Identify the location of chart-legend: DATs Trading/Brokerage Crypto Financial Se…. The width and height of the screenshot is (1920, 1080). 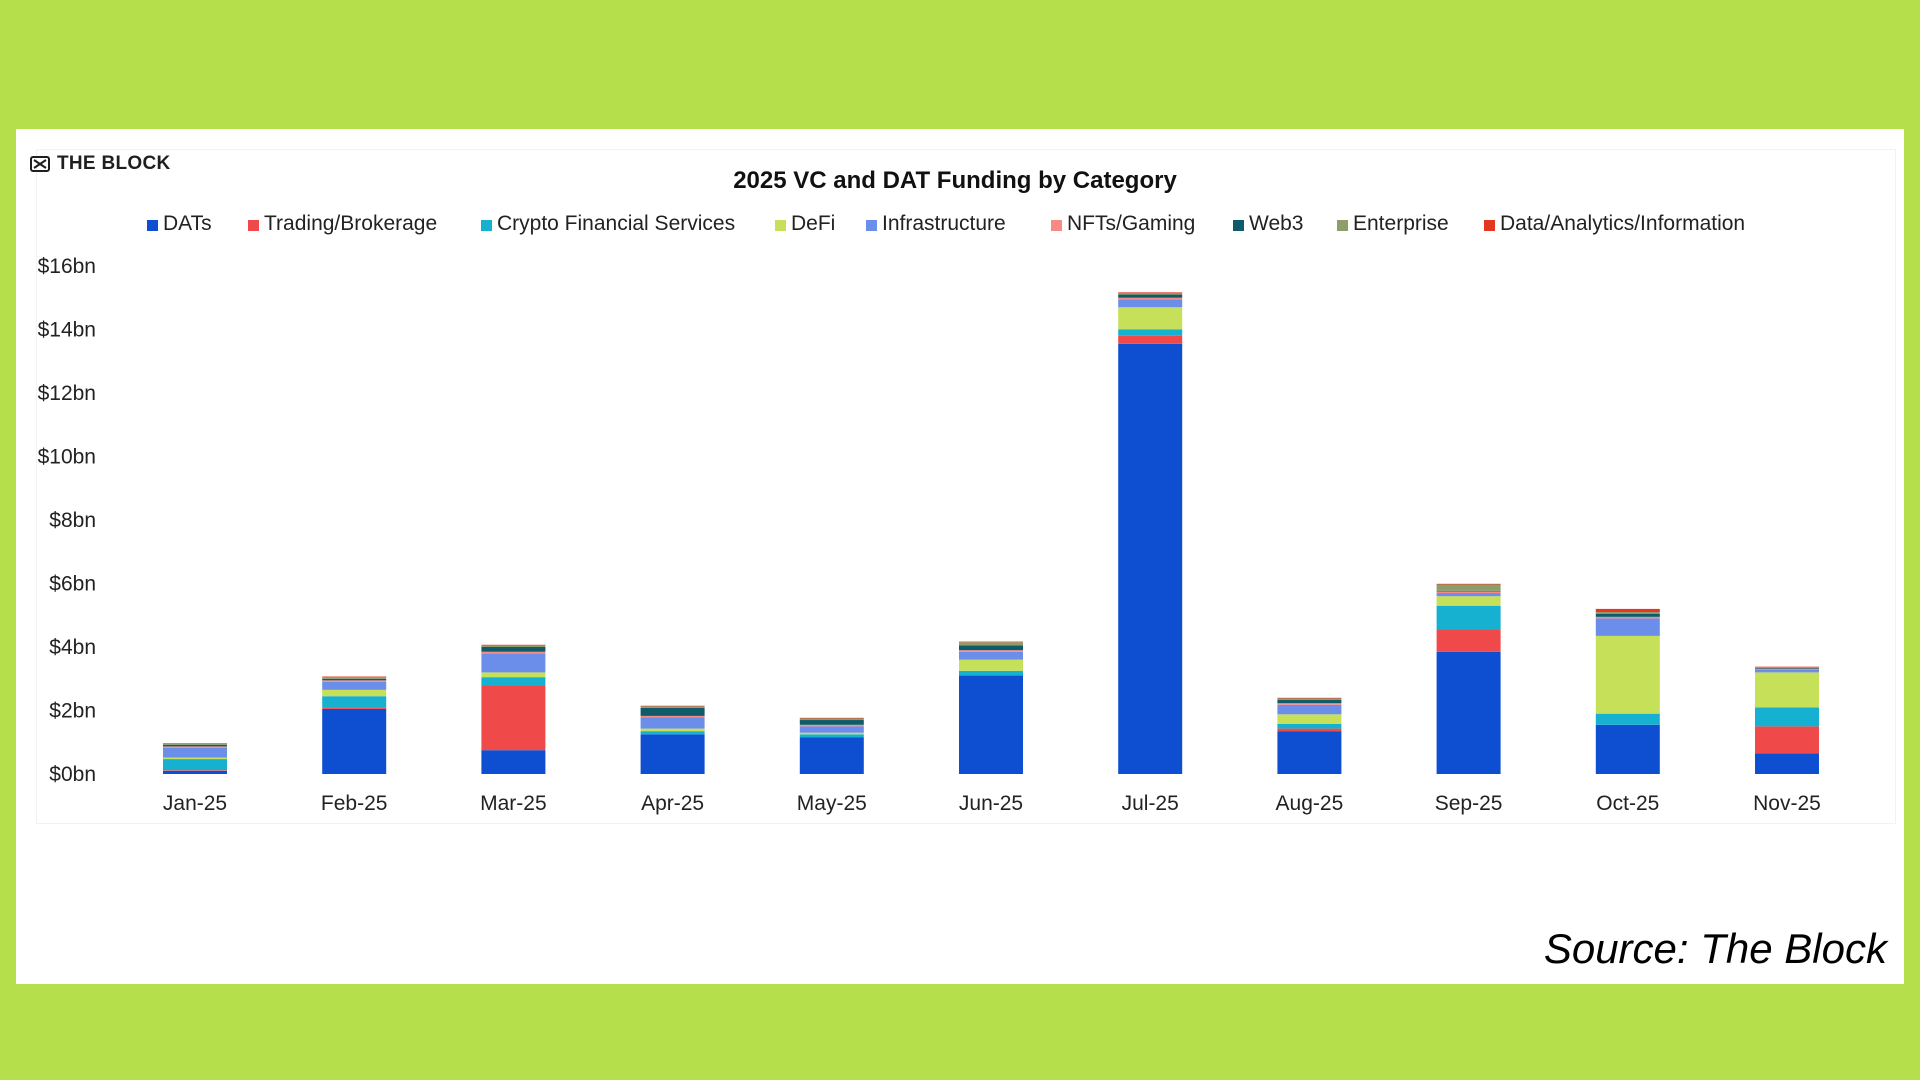
(946, 223).